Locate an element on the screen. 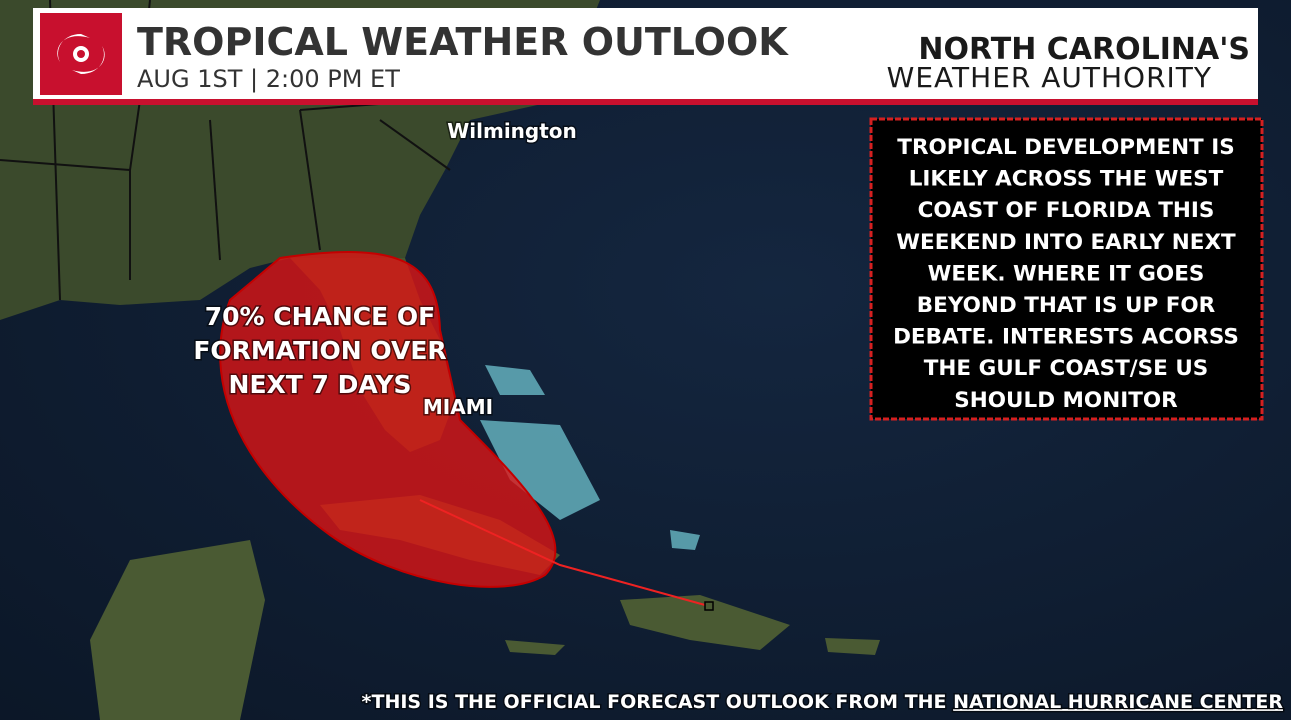 The width and height of the screenshot is (1291, 720). info-line: SHOULD MONITOR is located at coordinates (1066, 400).